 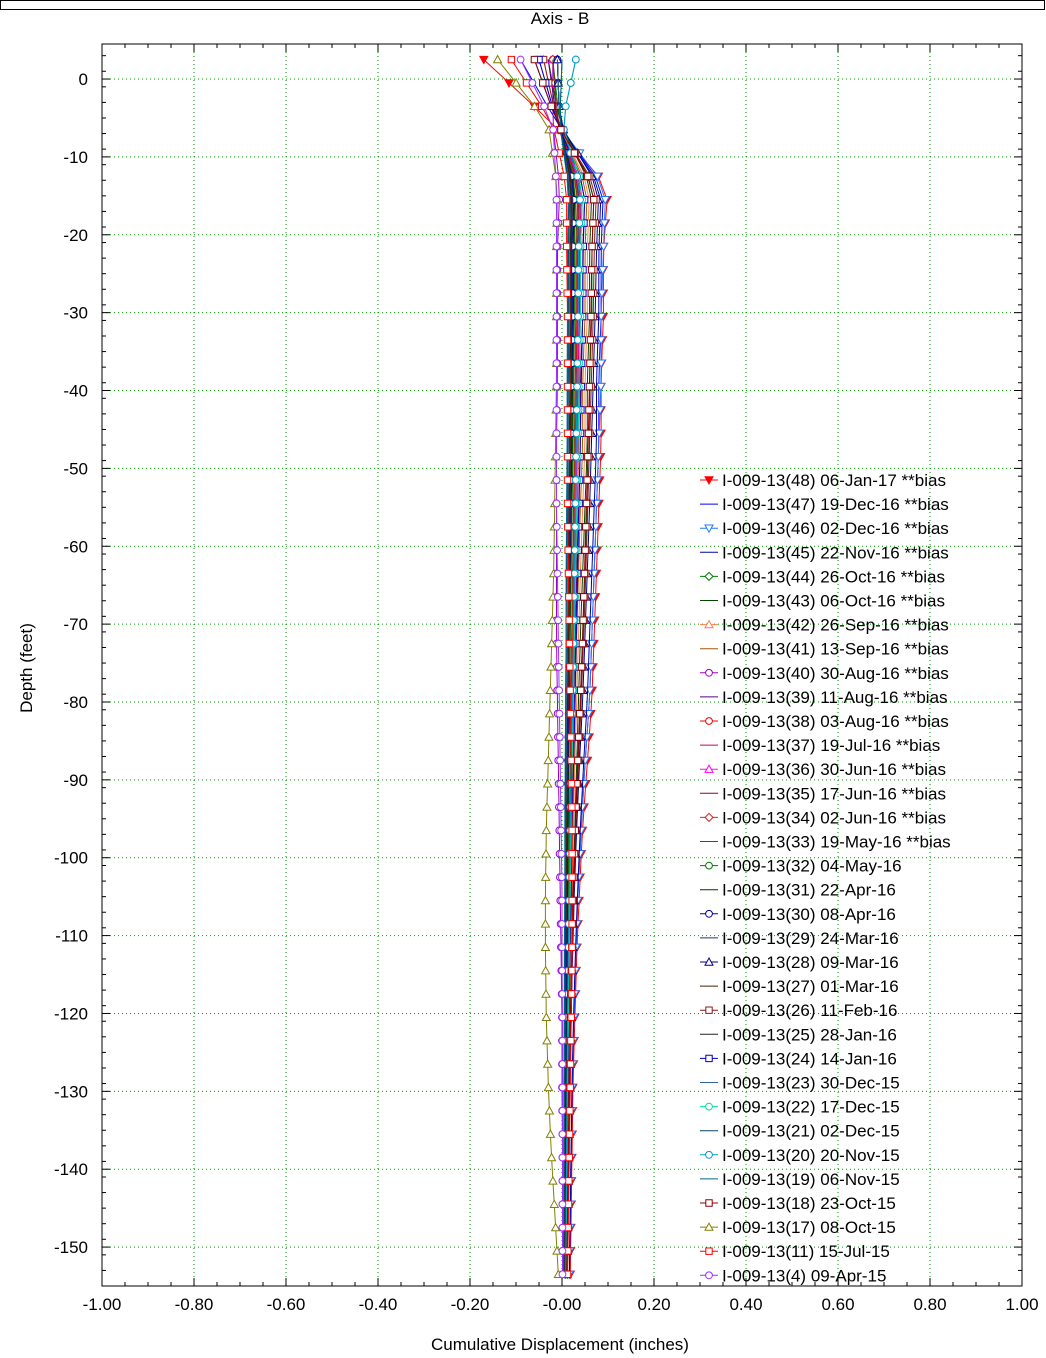 What do you see at coordinates (835, 625) in the screenshot?
I see `legend-entry: I-009-13(42) 26-Sep-16 **bias` at bounding box center [835, 625].